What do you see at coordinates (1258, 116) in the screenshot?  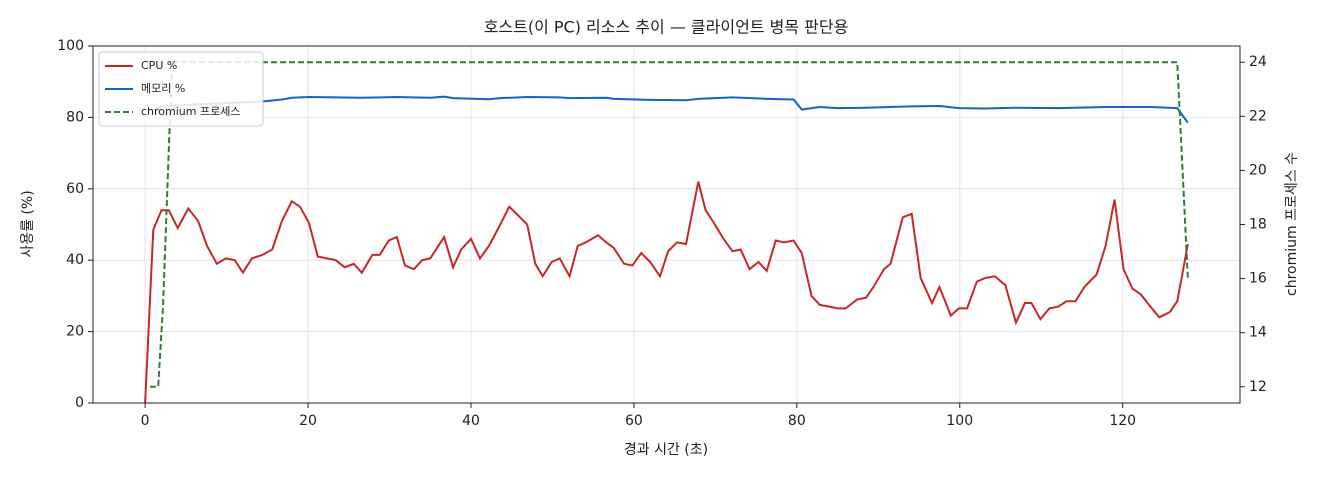 I see `y2-tick-label: 22` at bounding box center [1258, 116].